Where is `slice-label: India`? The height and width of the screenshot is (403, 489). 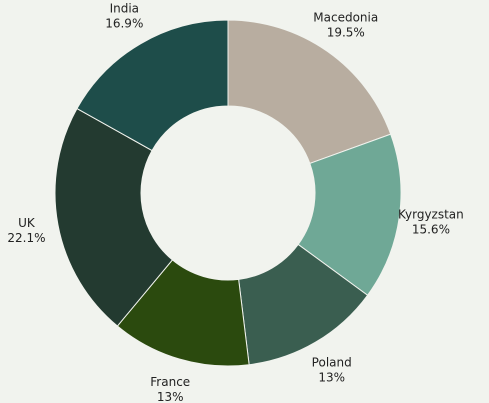
slice-label: India is located at coordinates (124, 9).